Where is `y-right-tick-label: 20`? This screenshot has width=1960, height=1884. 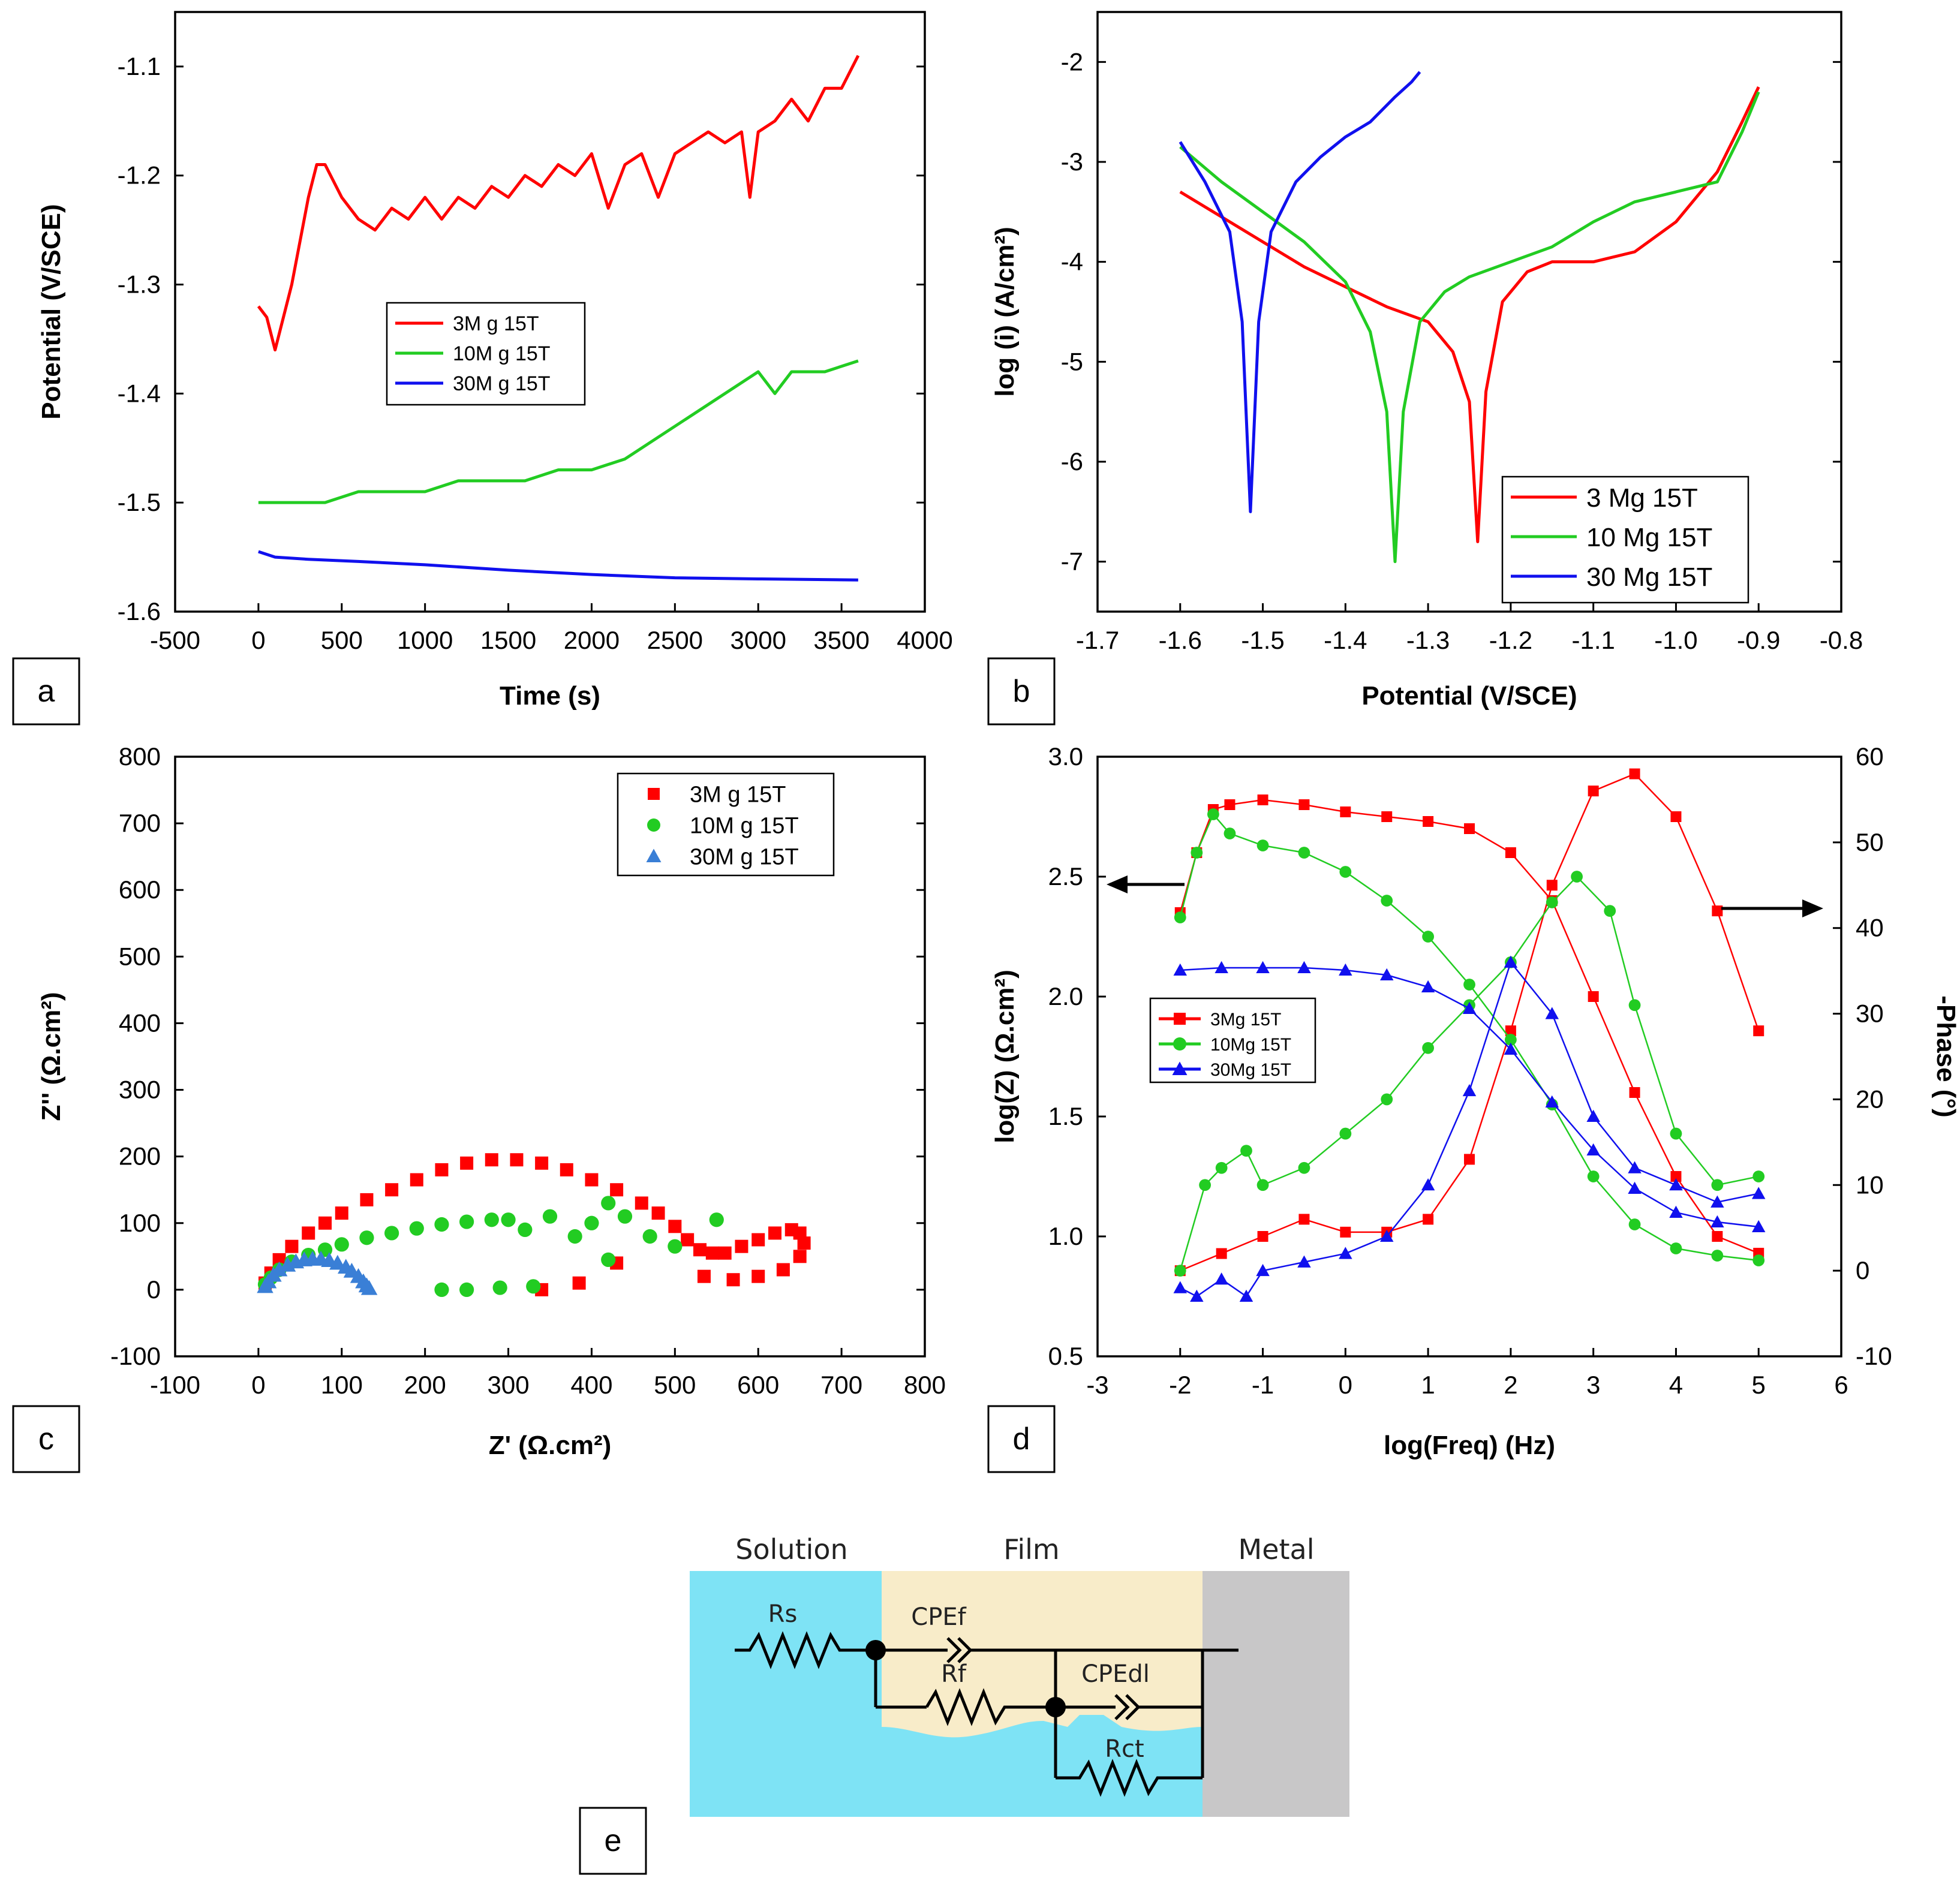 y-right-tick-label: 20 is located at coordinates (1870, 1099).